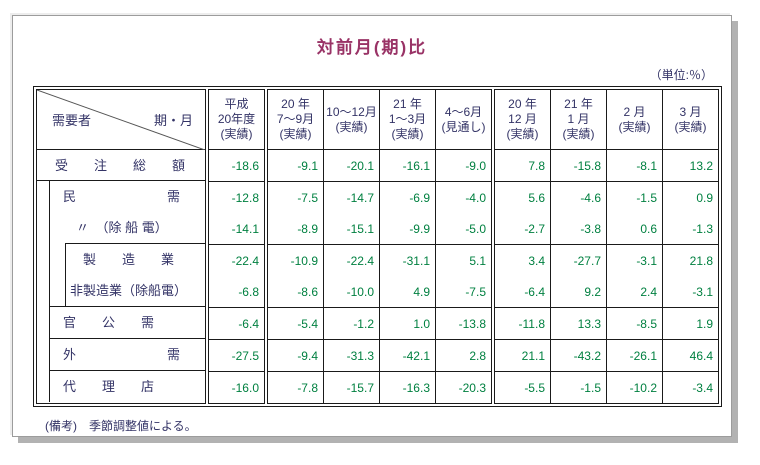 This screenshot has height=465, width=760. I want to click on column-header-dec: 20 年 12 月 (実績), so click(522, 119).